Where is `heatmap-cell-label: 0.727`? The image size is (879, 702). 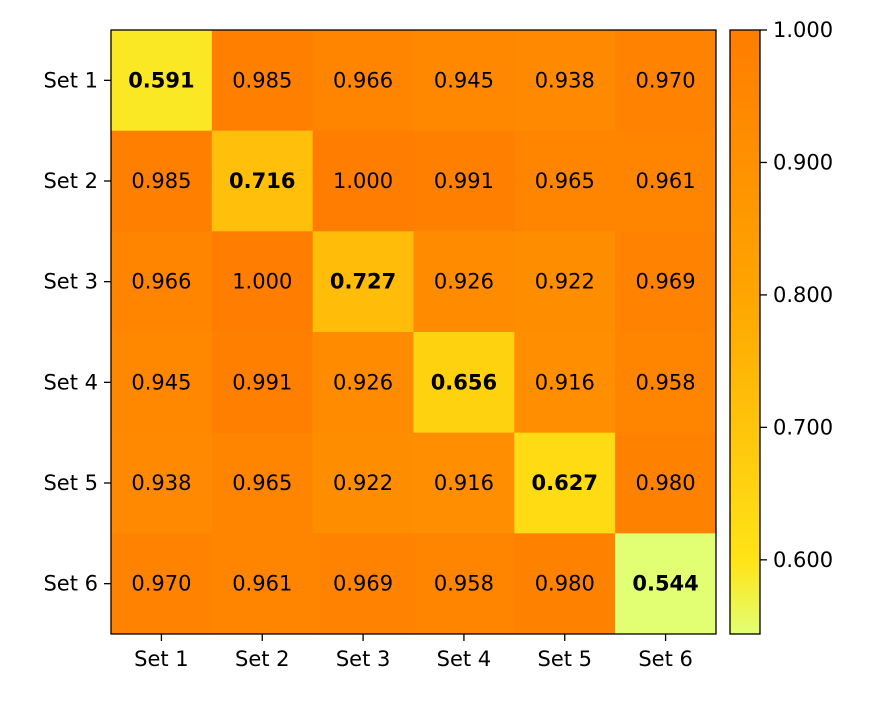
heatmap-cell-label: 0.727 is located at coordinates (363, 282).